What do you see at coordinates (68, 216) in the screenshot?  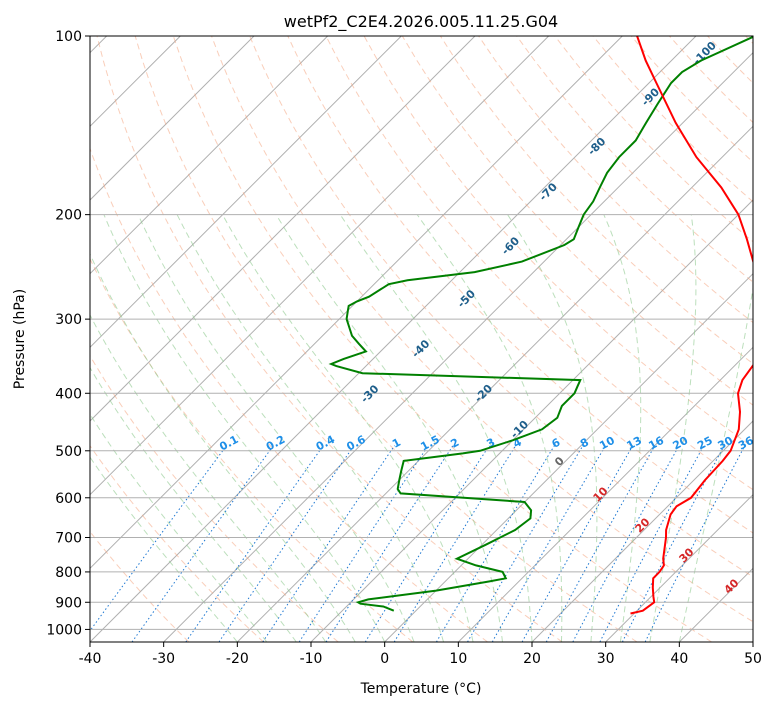 I see `y-tick-label-1: 200` at bounding box center [68, 216].